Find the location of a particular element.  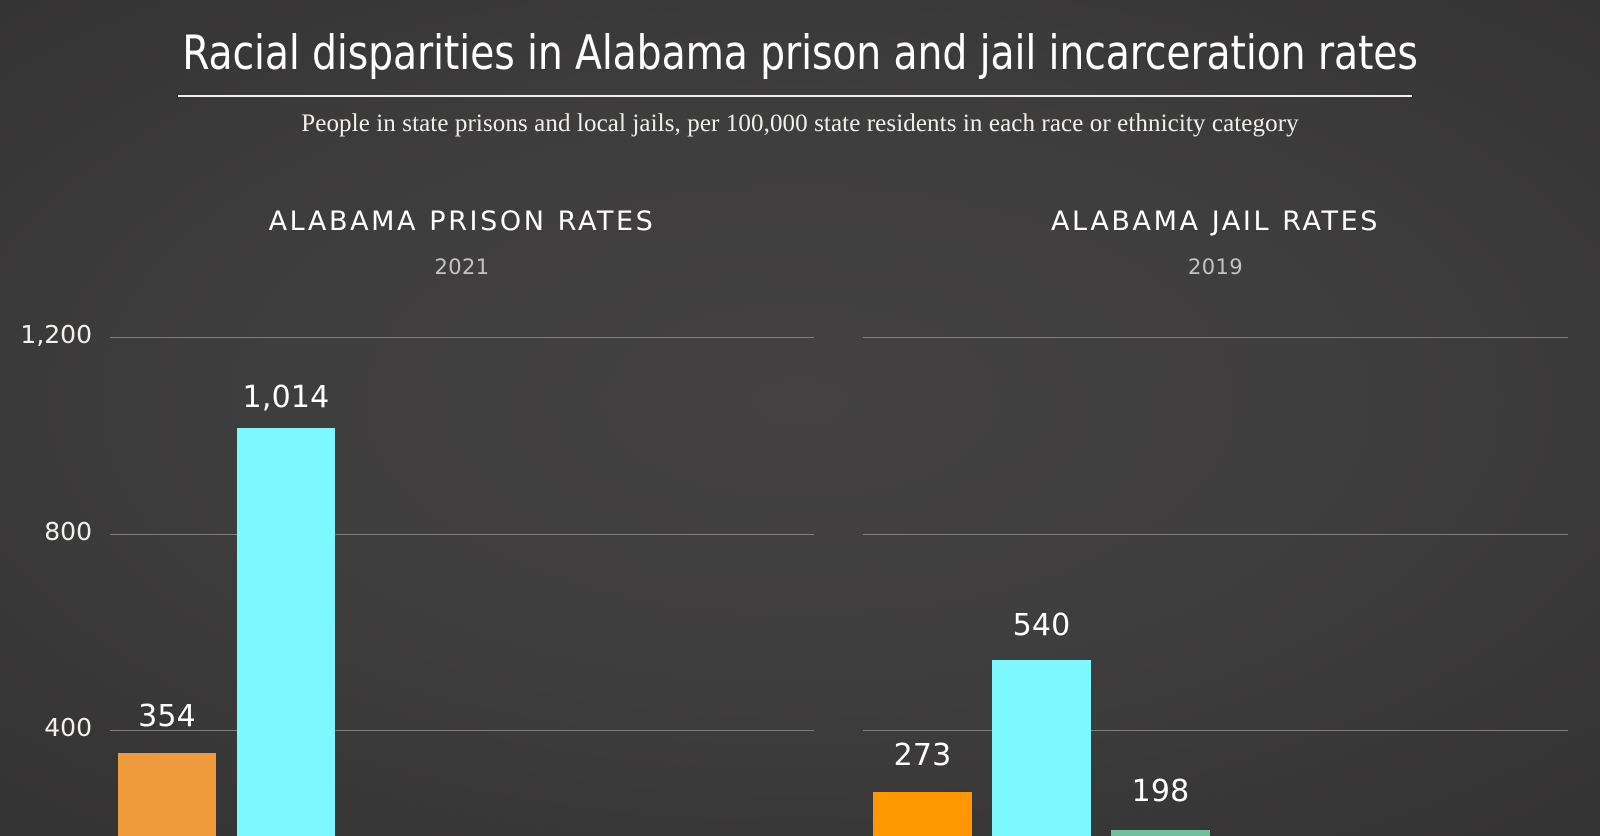

bar-jail-black is located at coordinates (1041, 748).